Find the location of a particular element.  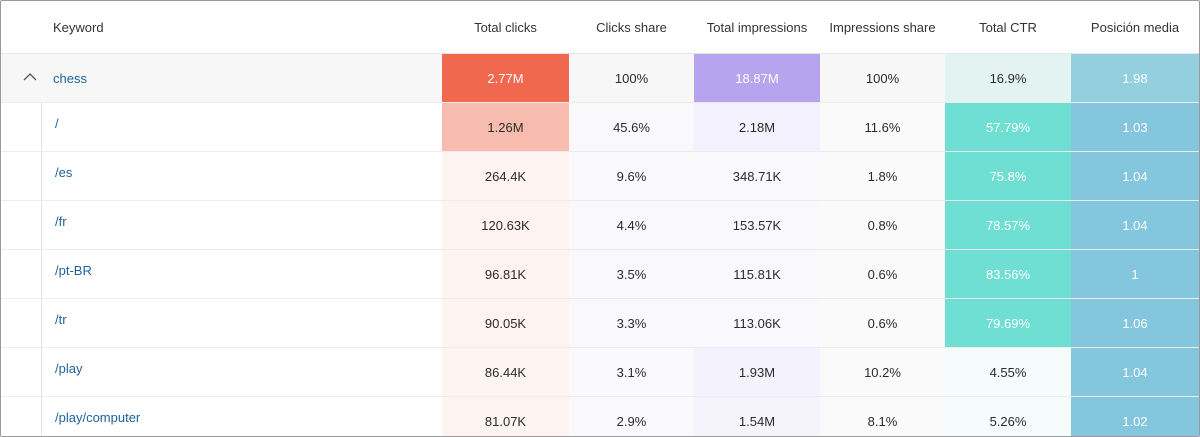

row-keyword-cell: /play/computer is located at coordinates (241, 416).